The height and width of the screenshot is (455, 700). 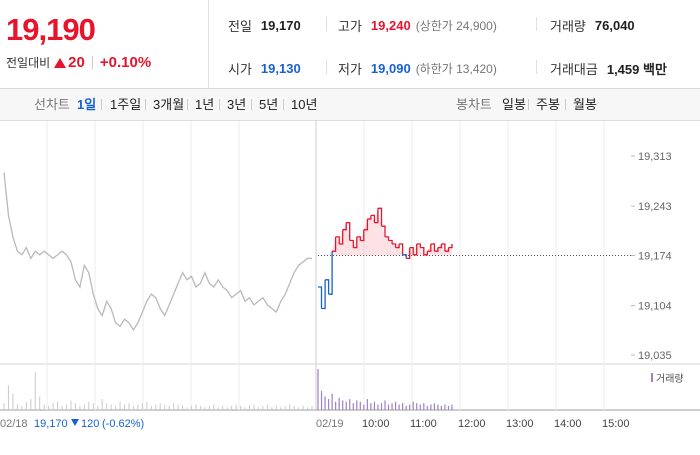 I want to click on change-amount: 20, so click(x=76, y=62).